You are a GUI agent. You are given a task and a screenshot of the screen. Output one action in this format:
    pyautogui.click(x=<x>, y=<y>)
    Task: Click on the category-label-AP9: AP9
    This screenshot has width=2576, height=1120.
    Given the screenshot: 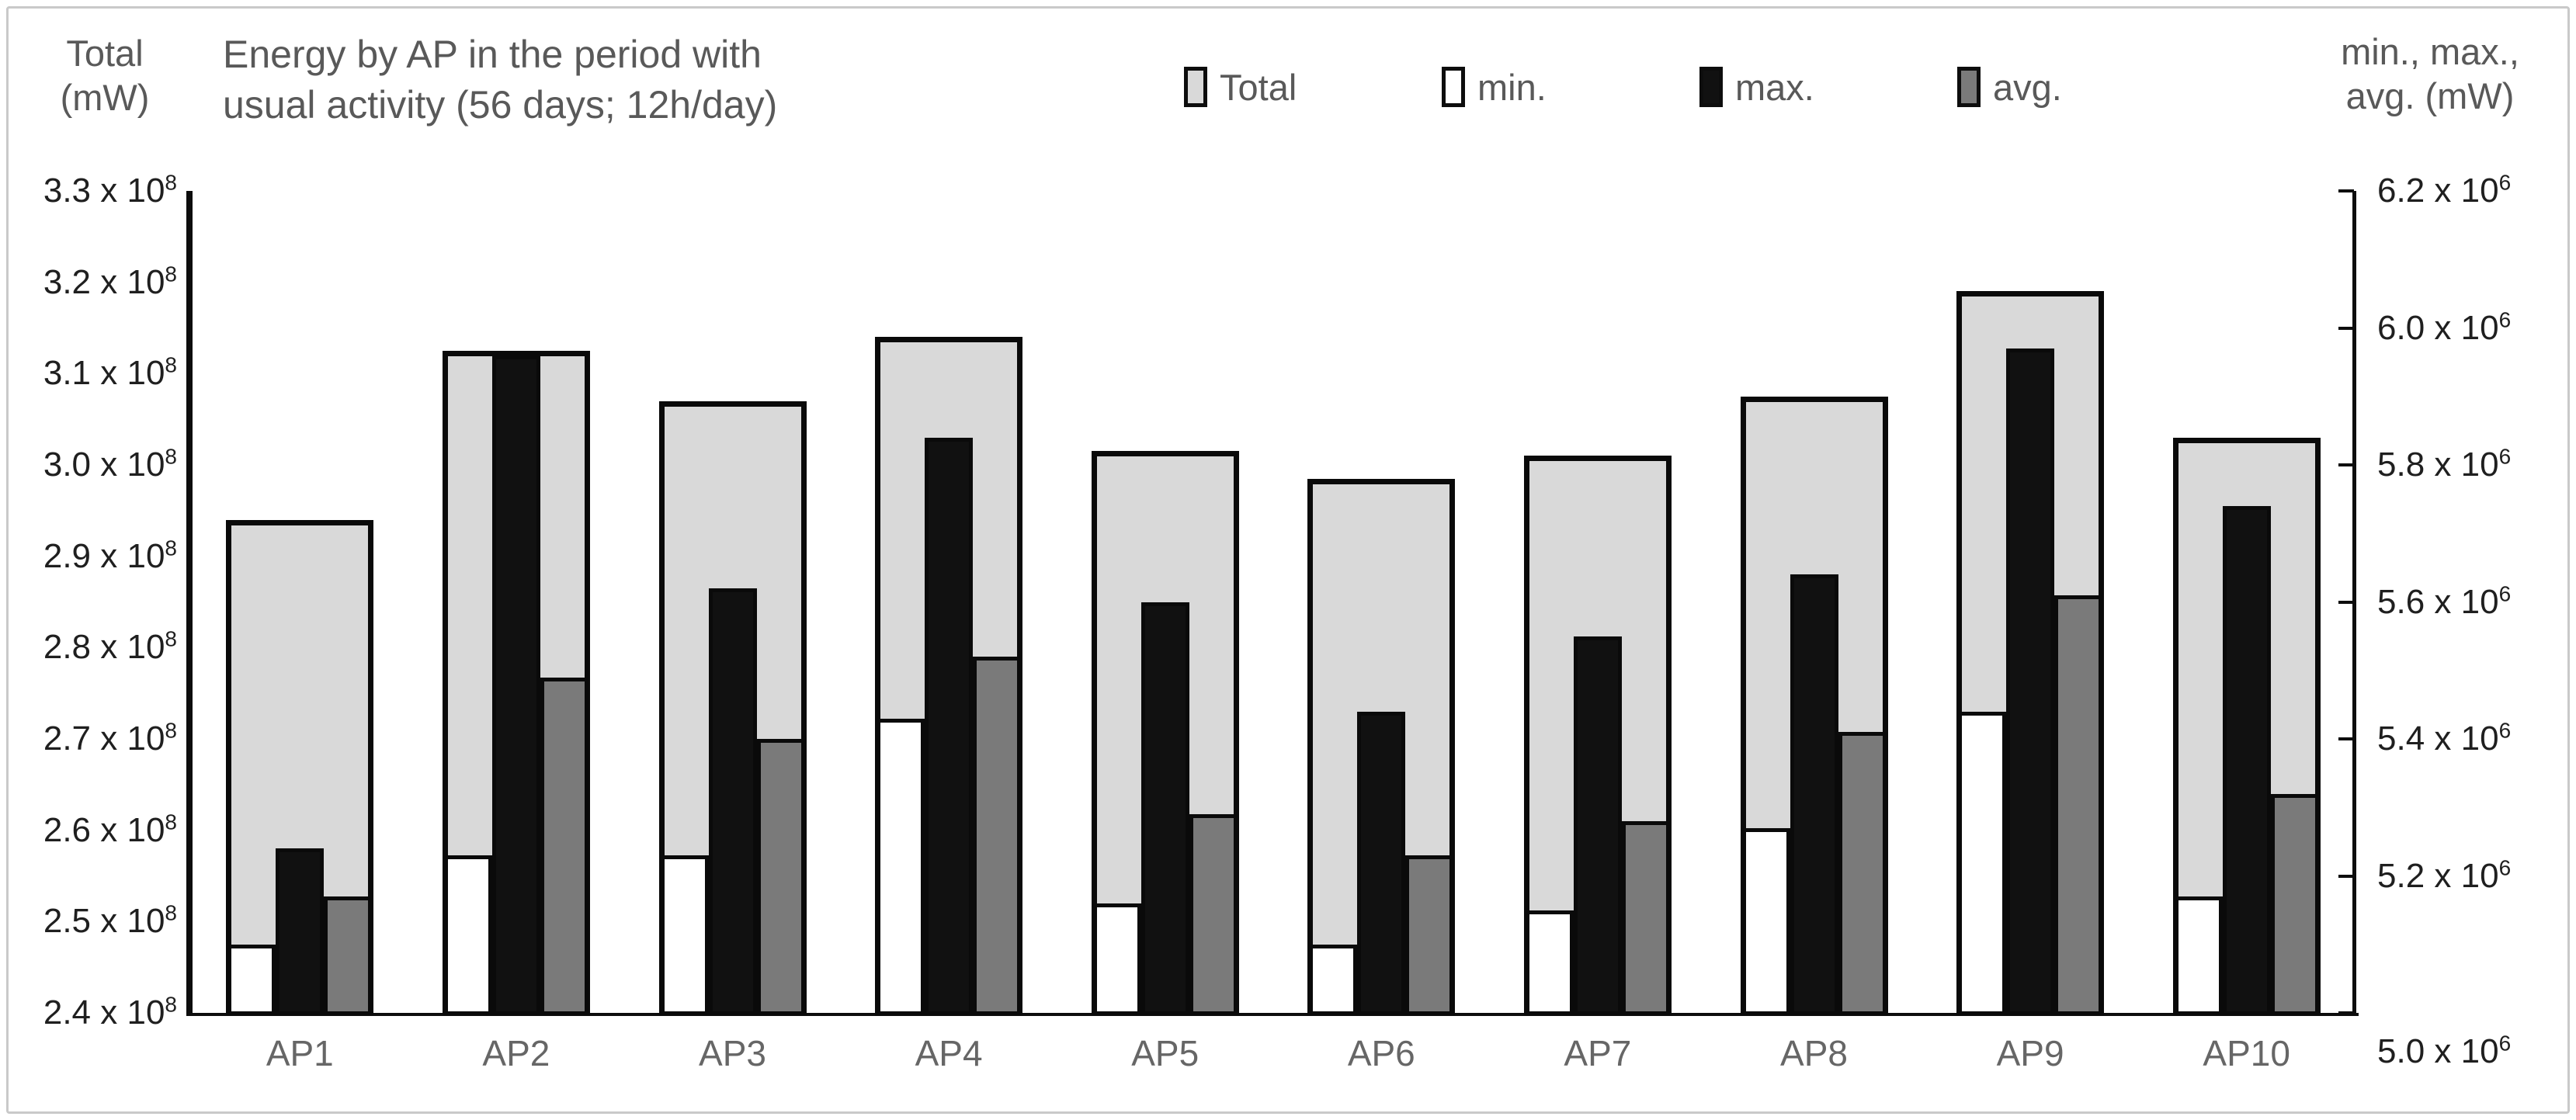 What is the action you would take?
    pyautogui.click(x=2030, y=1053)
    